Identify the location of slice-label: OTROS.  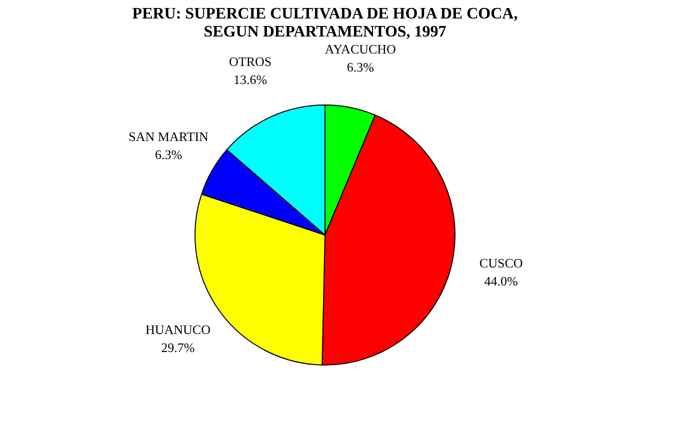
(250, 62).